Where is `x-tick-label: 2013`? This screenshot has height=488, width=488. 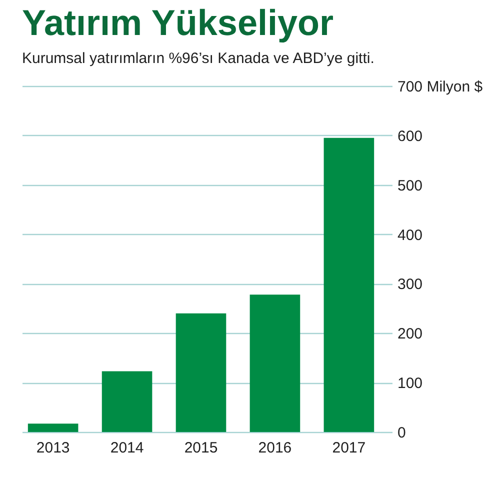
x-tick-label: 2013 is located at coordinates (53, 448).